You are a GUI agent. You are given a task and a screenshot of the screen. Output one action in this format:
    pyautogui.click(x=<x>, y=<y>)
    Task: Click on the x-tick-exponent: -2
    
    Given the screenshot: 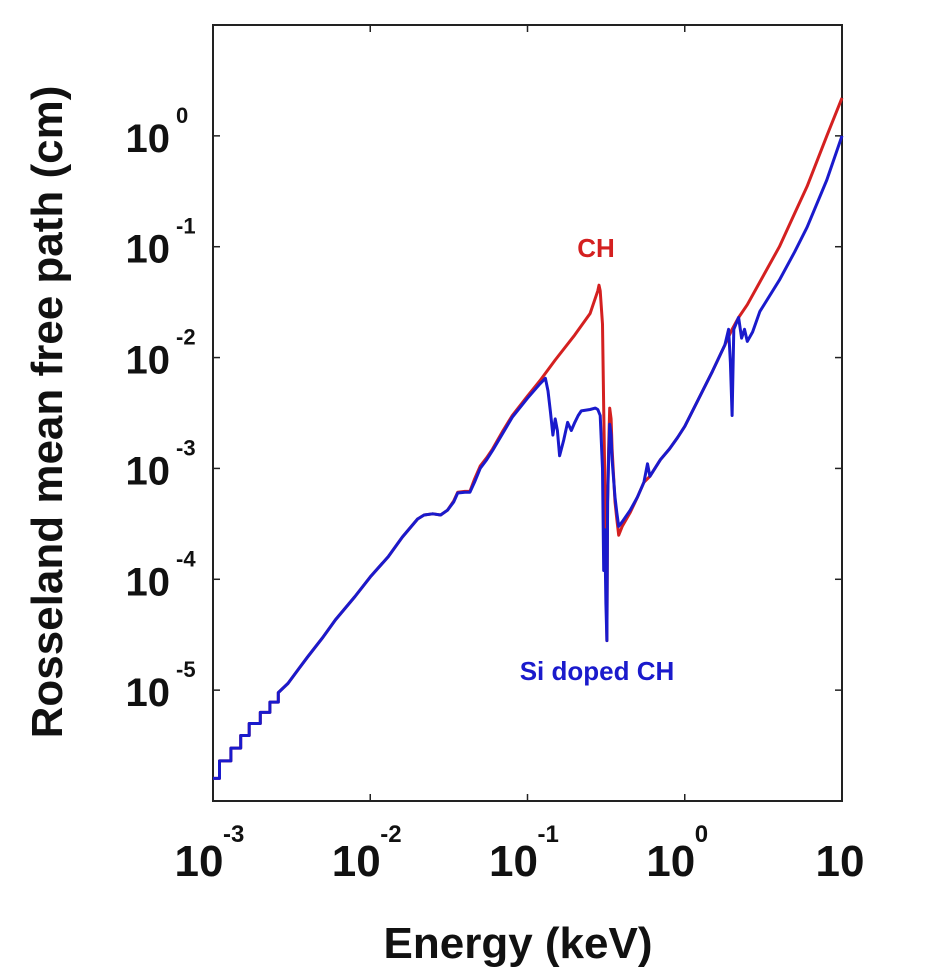 What is the action you would take?
    pyautogui.click(x=390, y=834)
    